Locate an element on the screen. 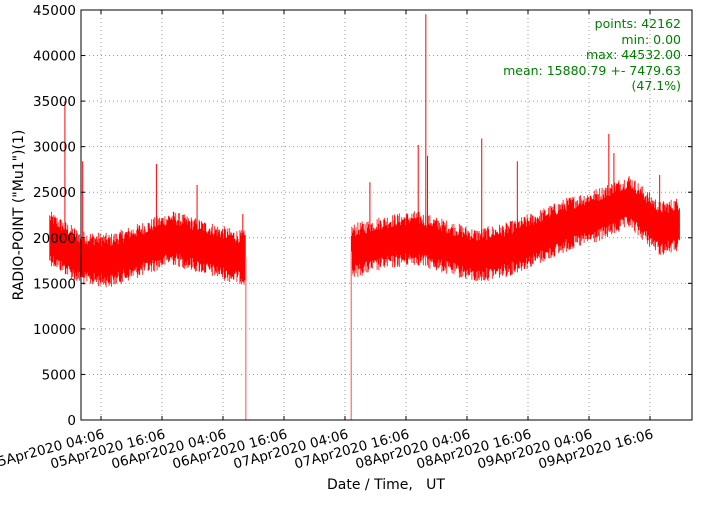 The image size is (707, 507). y-axis-label: RADIO-POINT ("Mu1")(1) is located at coordinates (19, 215).